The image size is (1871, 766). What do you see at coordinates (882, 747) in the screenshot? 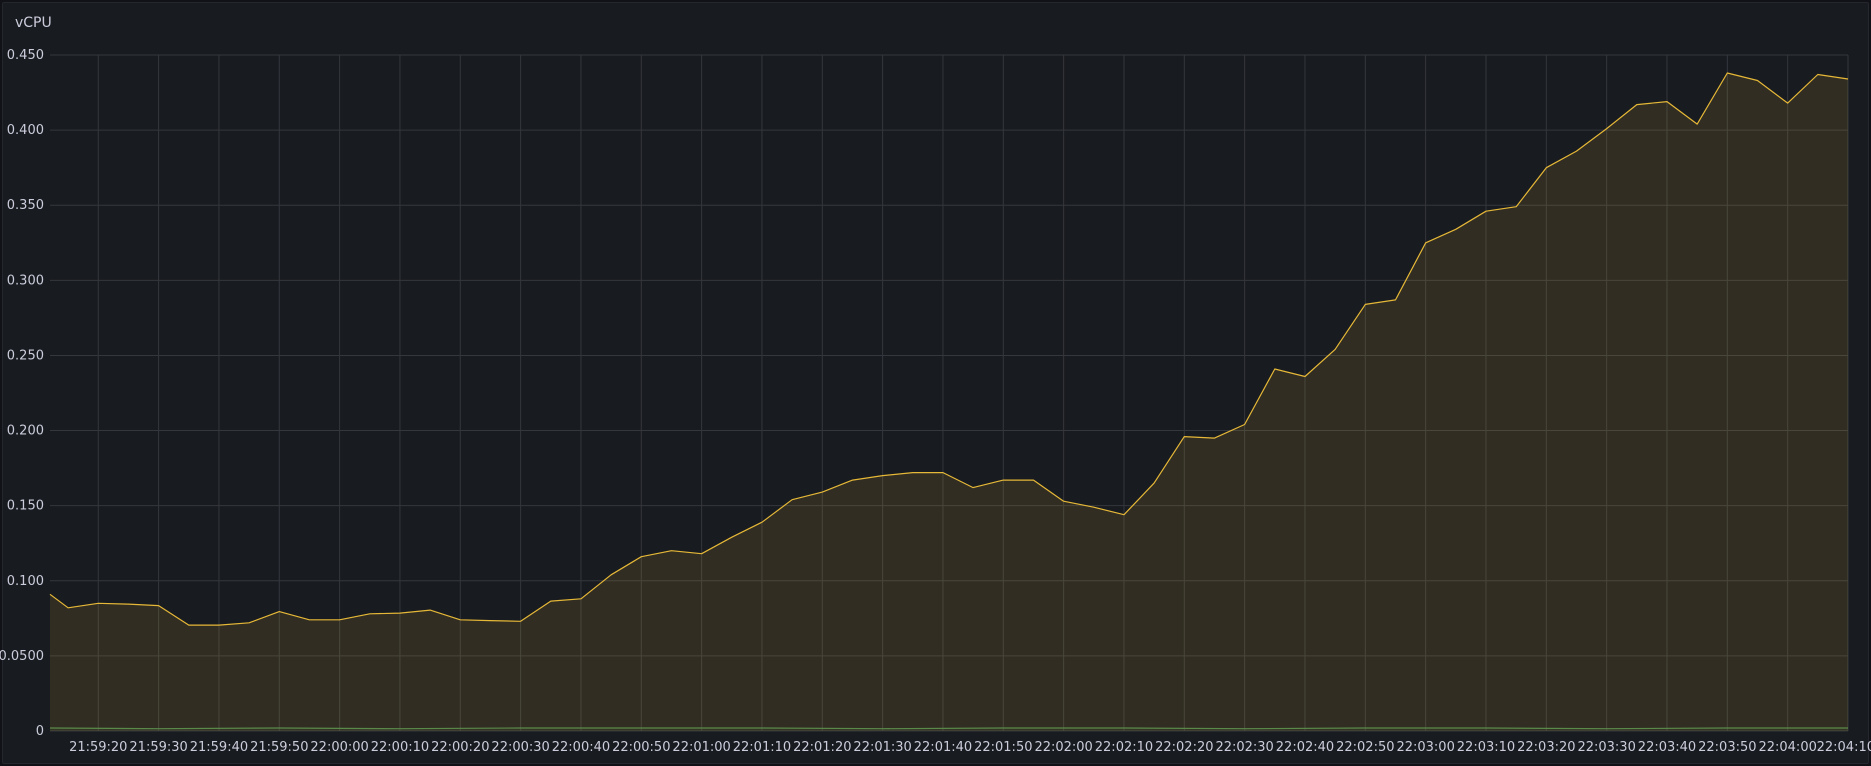
I see `x-tick-label: 22:01:30` at bounding box center [882, 747].